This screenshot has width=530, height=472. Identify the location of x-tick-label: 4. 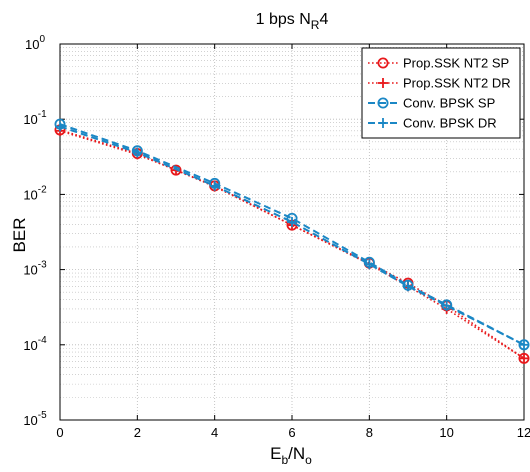
(214, 432).